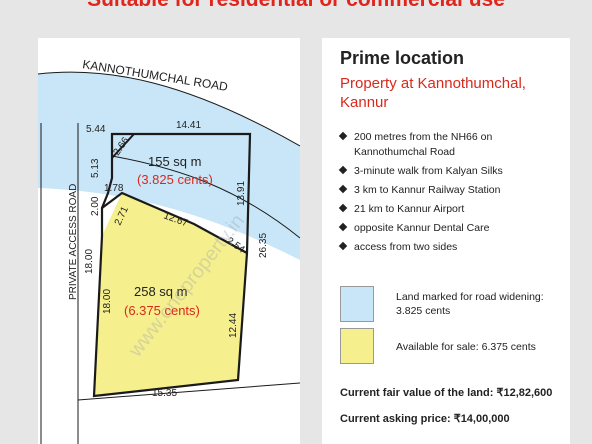 The image size is (592, 444). Describe the element at coordinates (402, 58) in the screenshot. I see `info-title: Prime location` at that location.